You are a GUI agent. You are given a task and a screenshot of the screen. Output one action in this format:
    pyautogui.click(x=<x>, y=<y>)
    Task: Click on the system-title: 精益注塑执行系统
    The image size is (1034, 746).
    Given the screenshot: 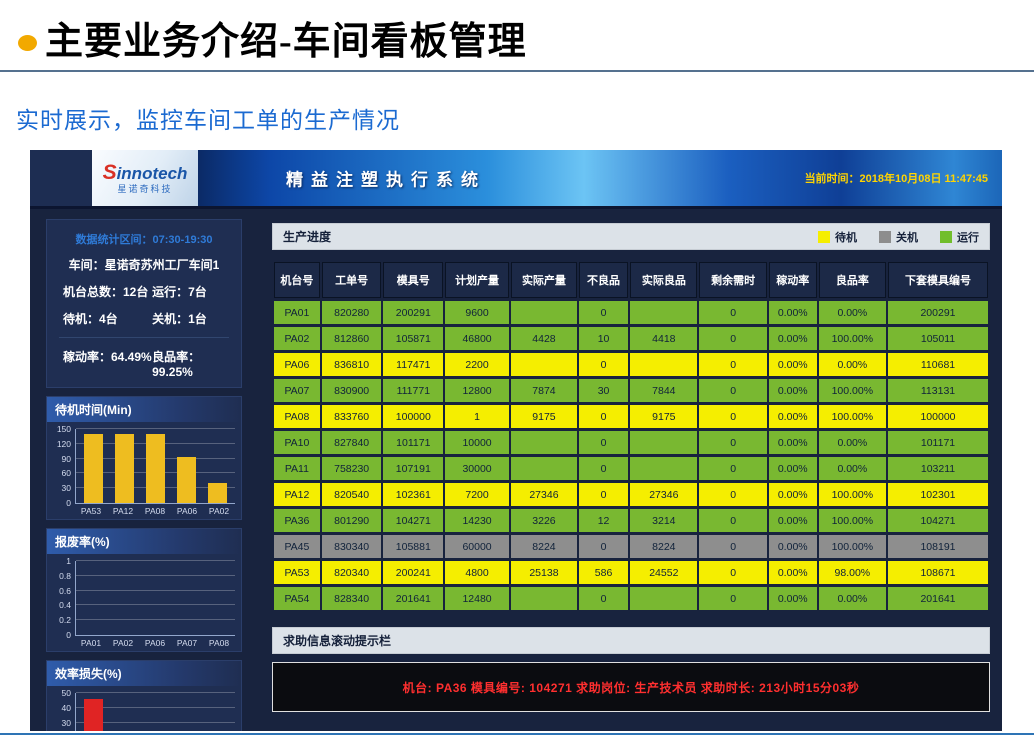 What is the action you would take?
    pyautogui.click(x=386, y=180)
    